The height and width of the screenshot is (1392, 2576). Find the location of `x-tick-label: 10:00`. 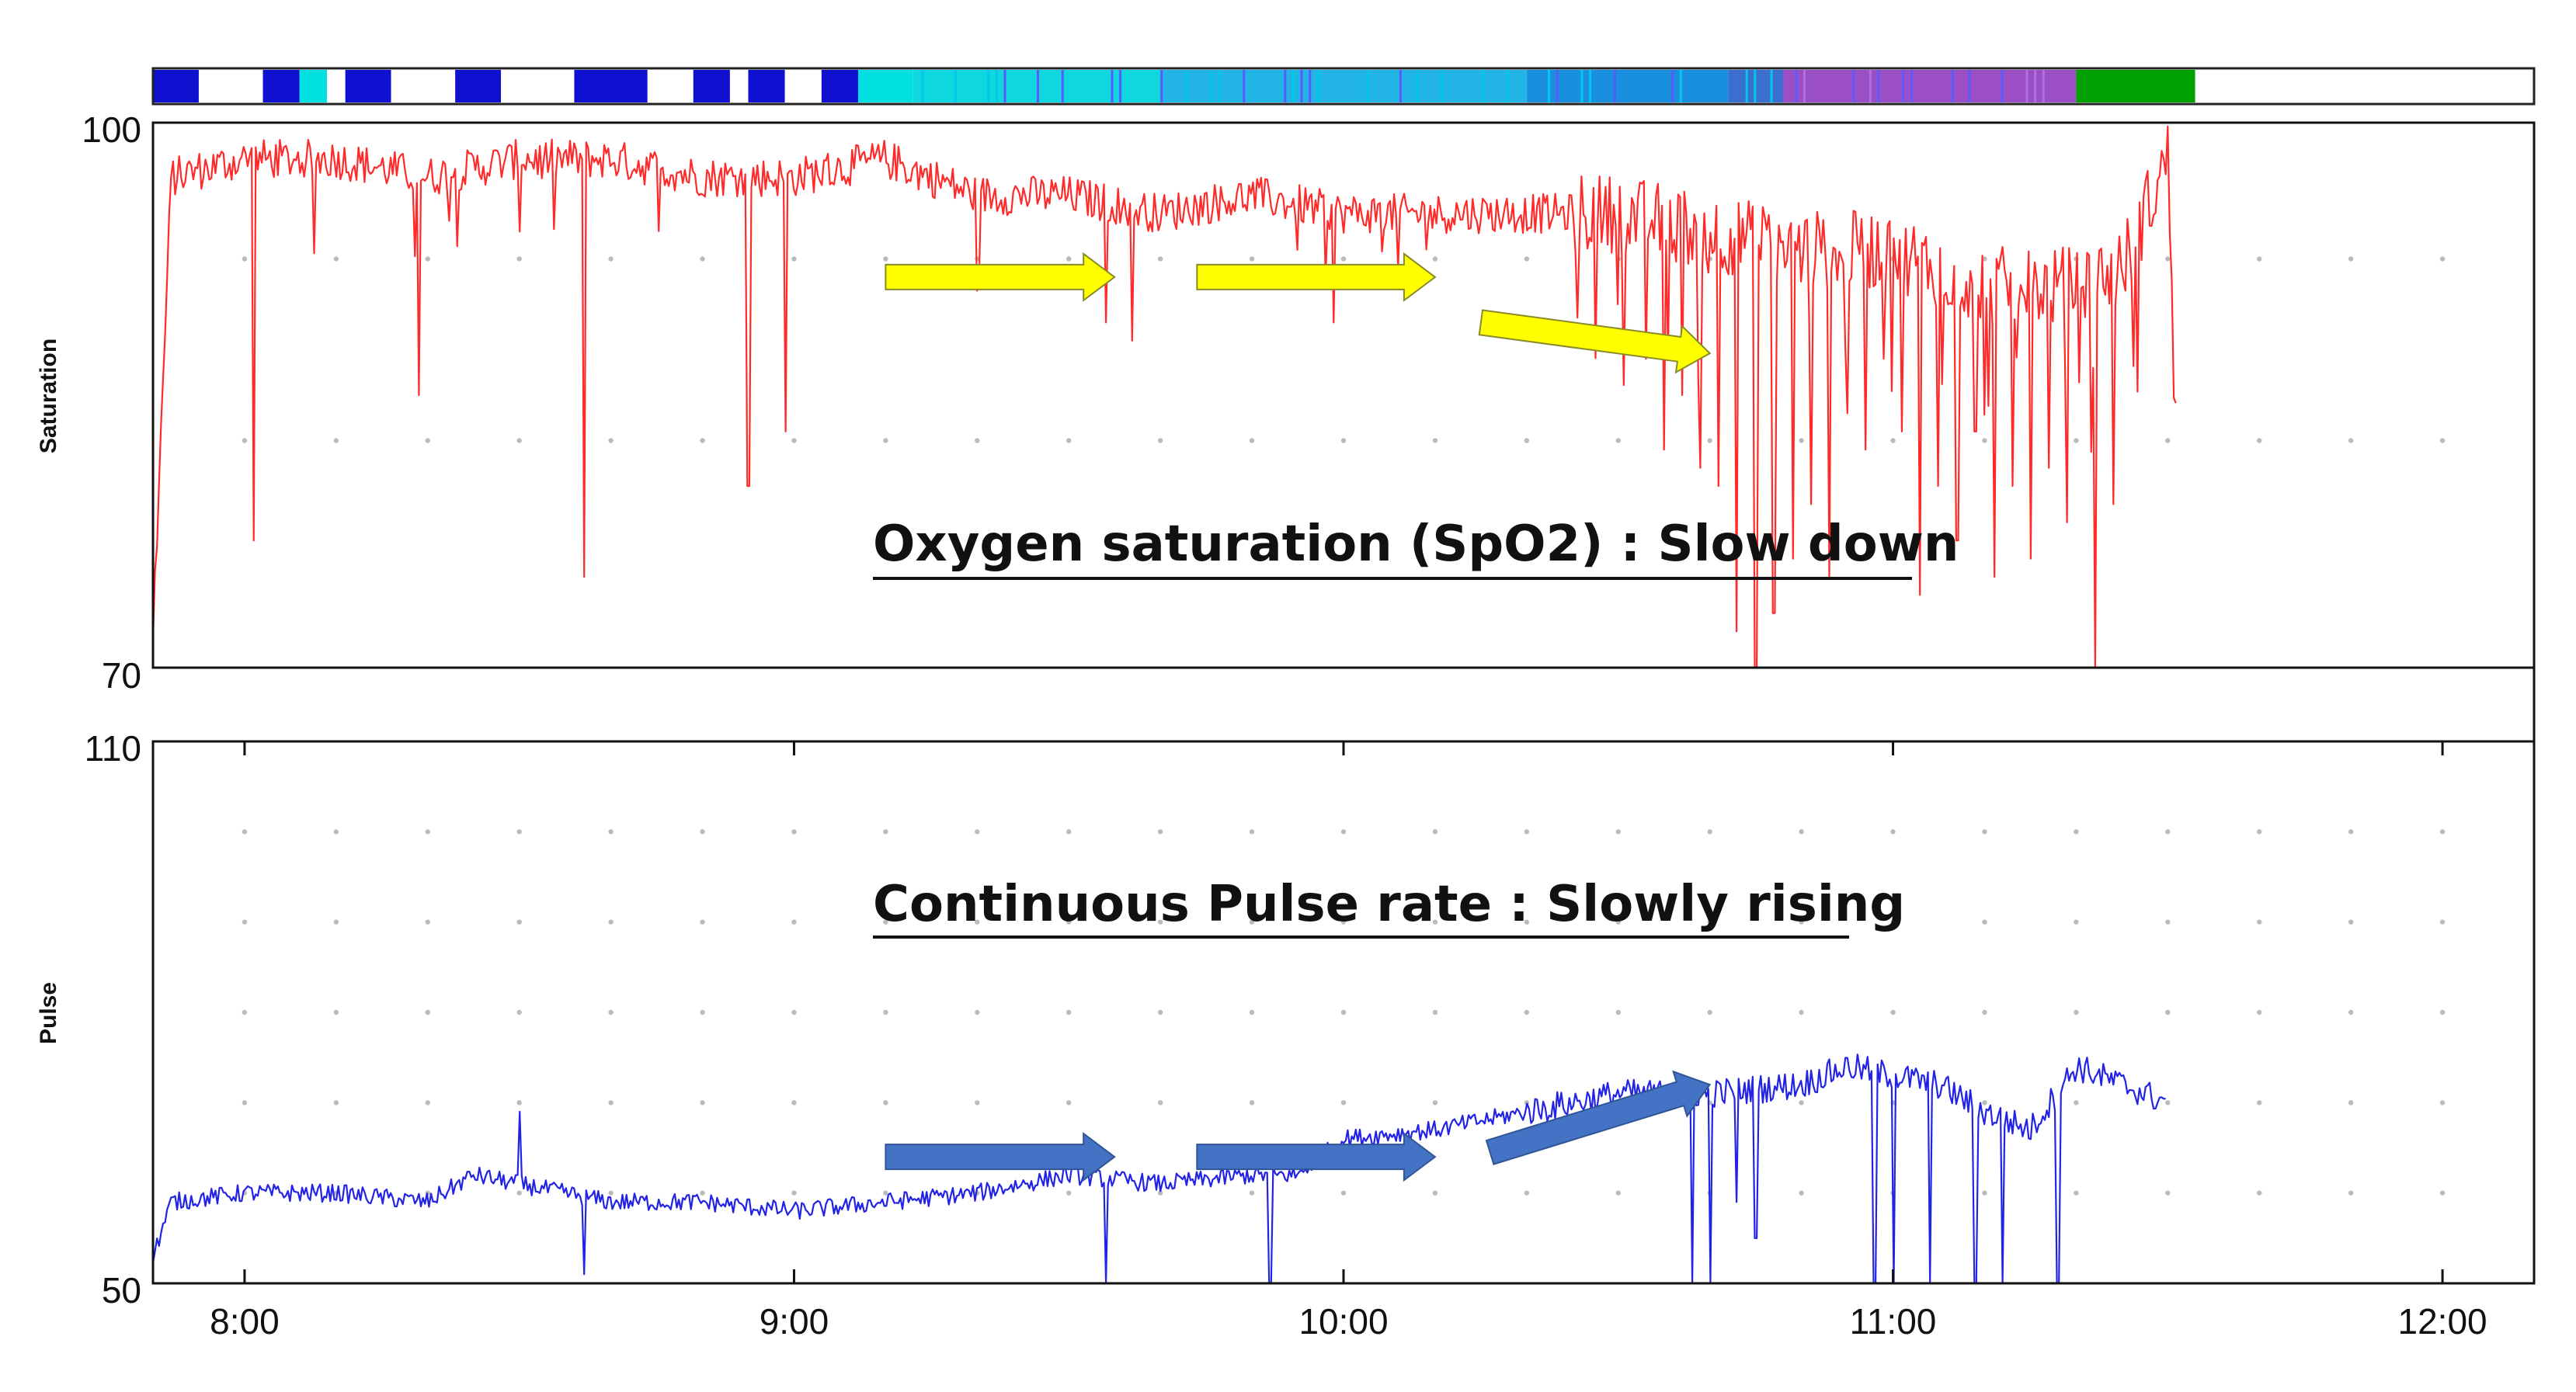

x-tick-label: 10:00 is located at coordinates (1343, 1321).